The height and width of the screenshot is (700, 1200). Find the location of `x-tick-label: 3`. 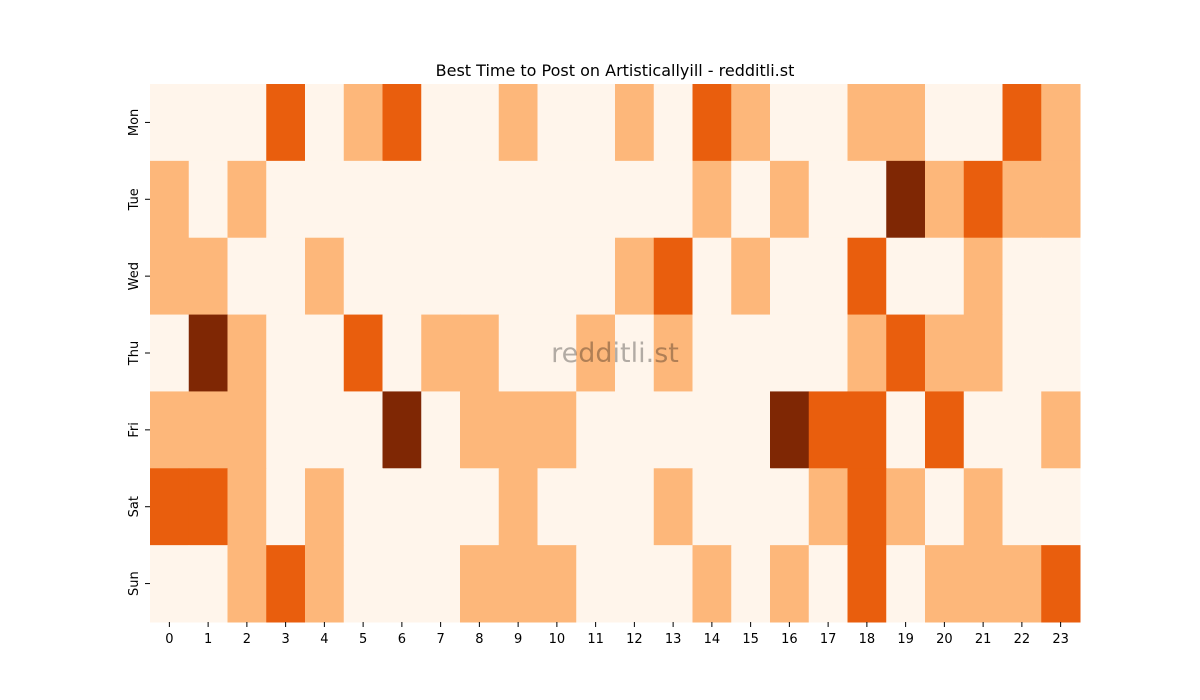

x-tick-label: 3 is located at coordinates (285, 639).